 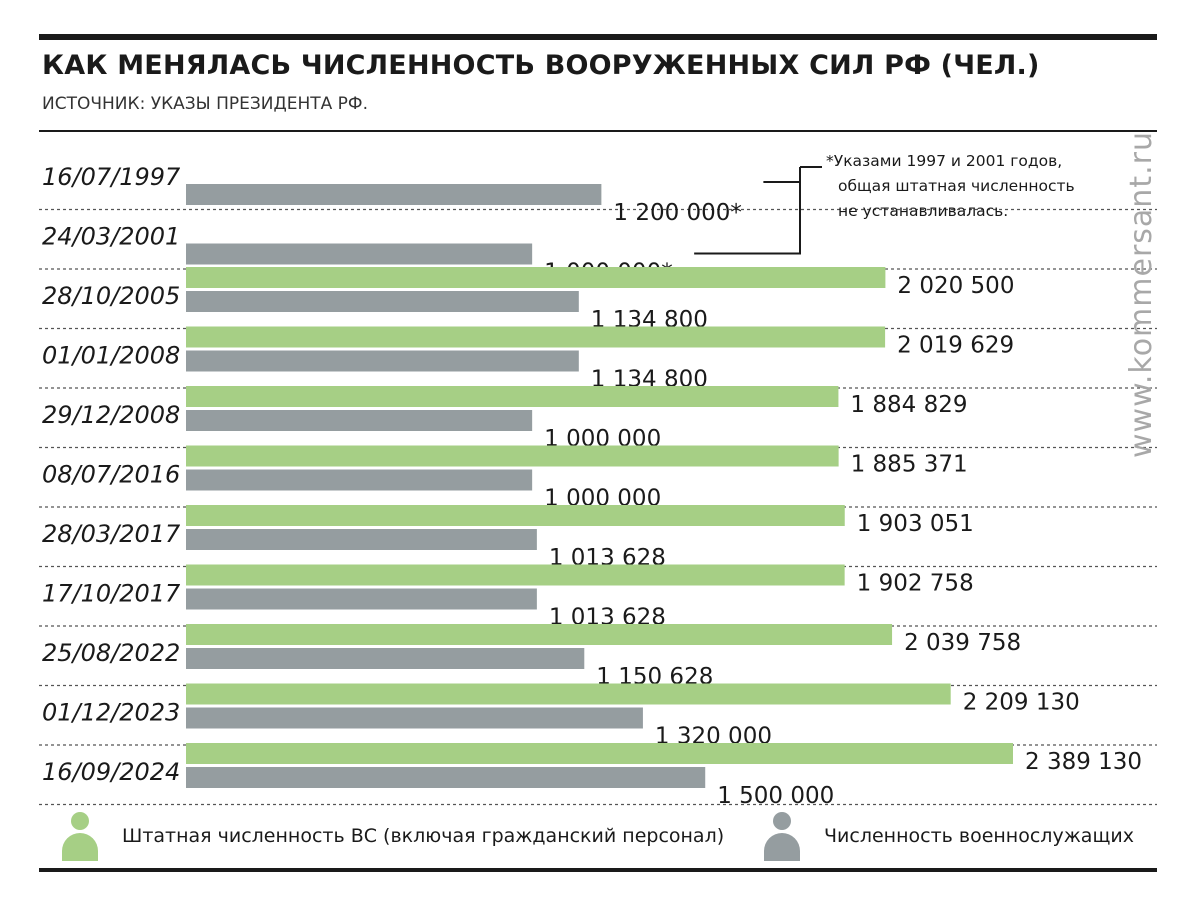 I want to click on footnote-line-2: общая штатная численность, so click(x=956, y=186).